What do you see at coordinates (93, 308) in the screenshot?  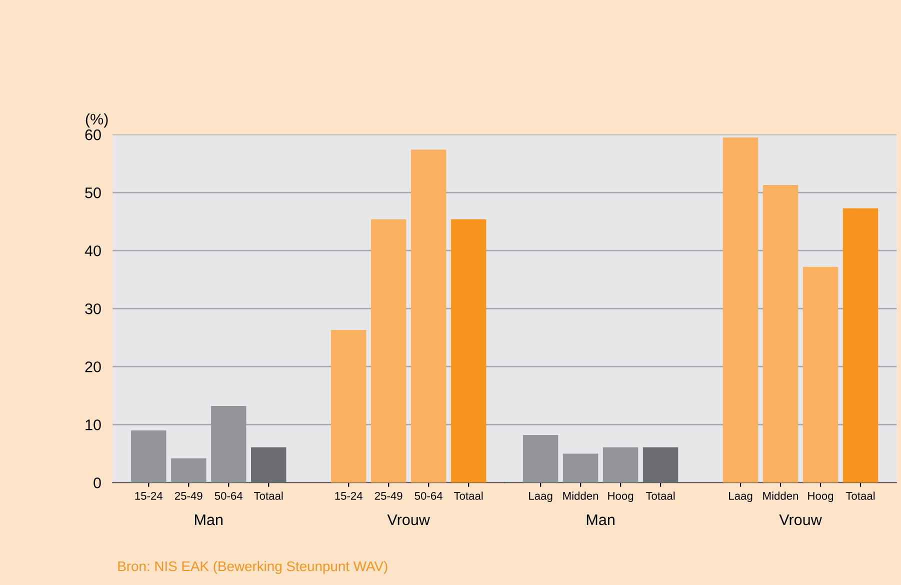 I see `y-tick-label: 30` at bounding box center [93, 308].